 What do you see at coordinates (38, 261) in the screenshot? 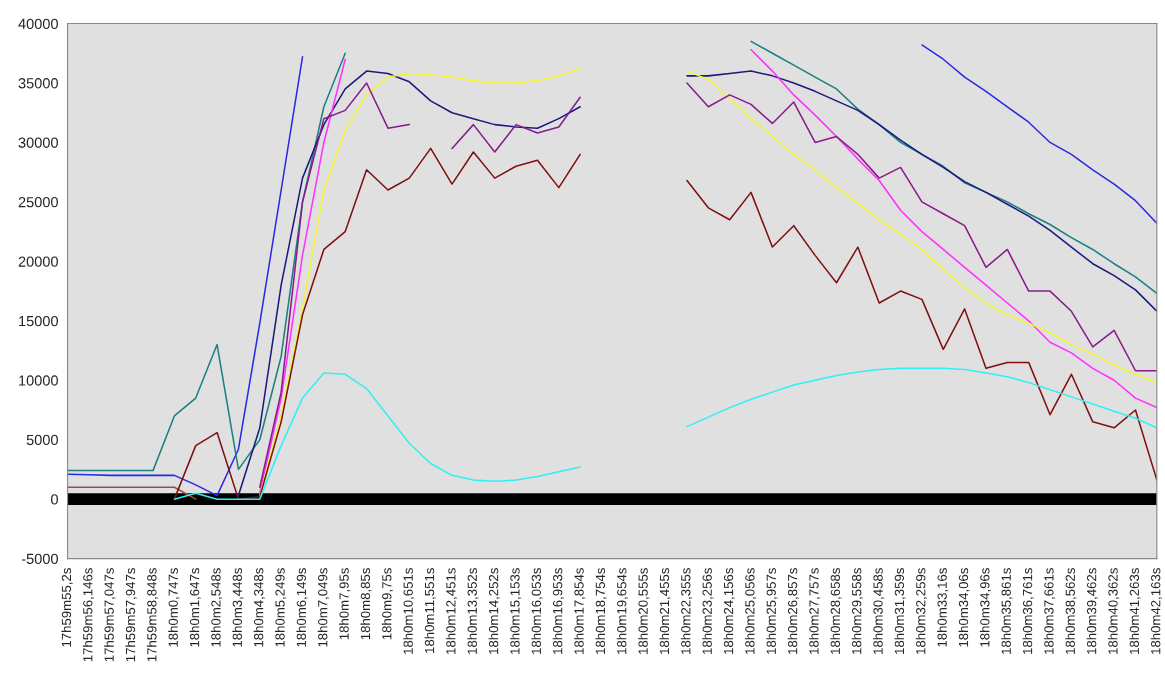
I see `y-tick-label: 20000` at bounding box center [38, 261].